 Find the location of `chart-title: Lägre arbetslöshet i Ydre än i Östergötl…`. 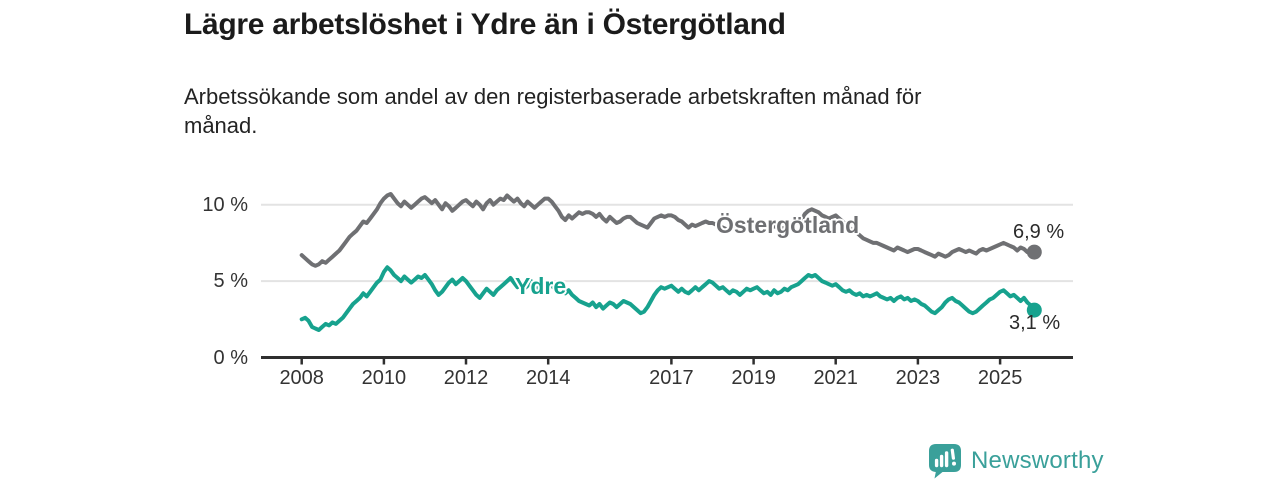

chart-title: Lägre arbetslöshet i Ydre än i Östergötl… is located at coordinates (485, 24).